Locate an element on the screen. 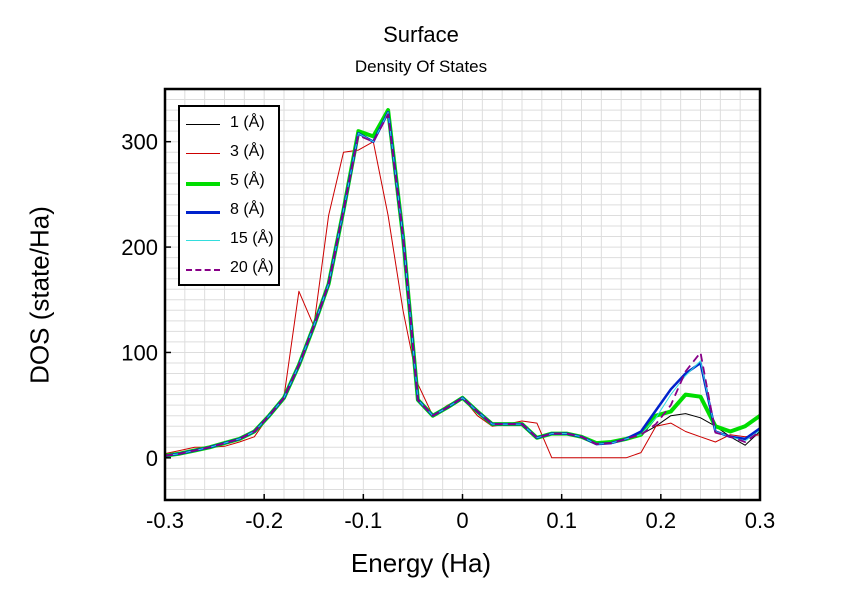 The width and height of the screenshot is (842, 595). x-tick-label: 0.2 is located at coordinates (661, 520).